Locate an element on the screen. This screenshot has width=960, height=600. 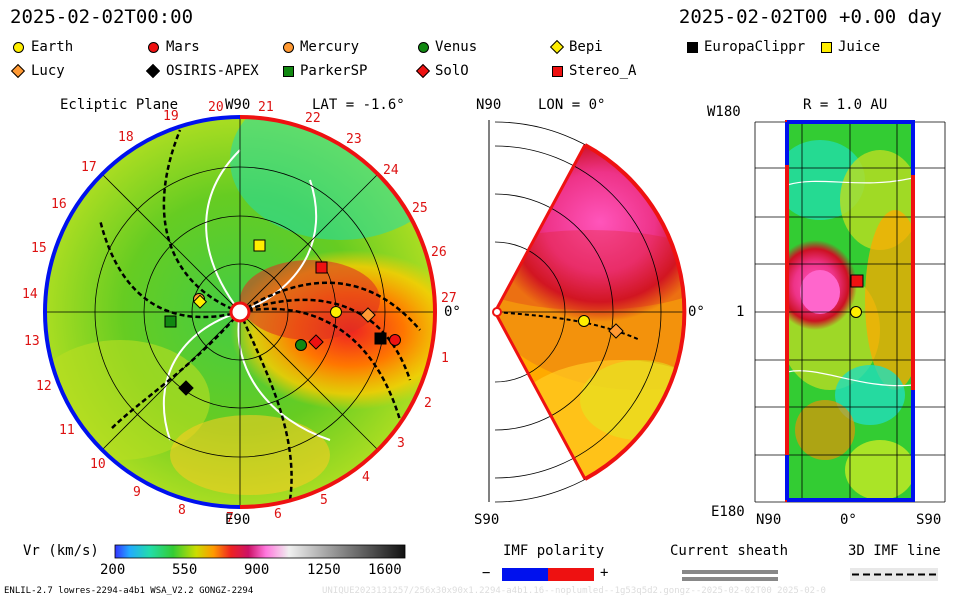
colorbar-tick-200: 200 is located at coordinates (113, 570).